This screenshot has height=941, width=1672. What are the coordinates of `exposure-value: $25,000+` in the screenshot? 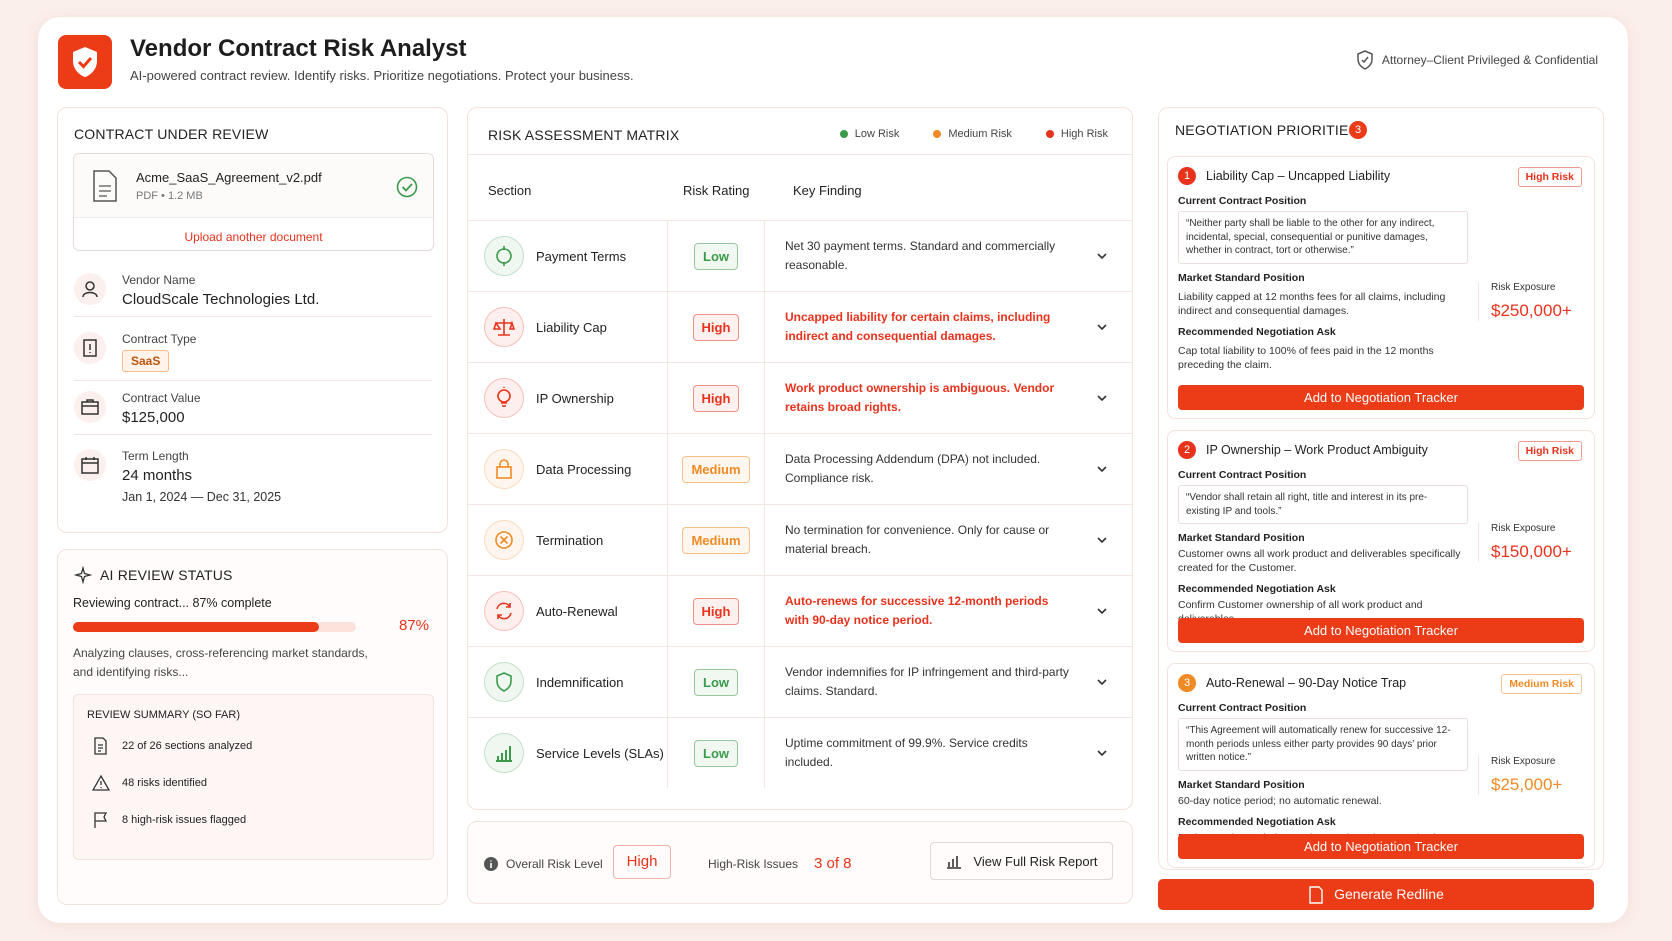 It's located at (1527, 784).